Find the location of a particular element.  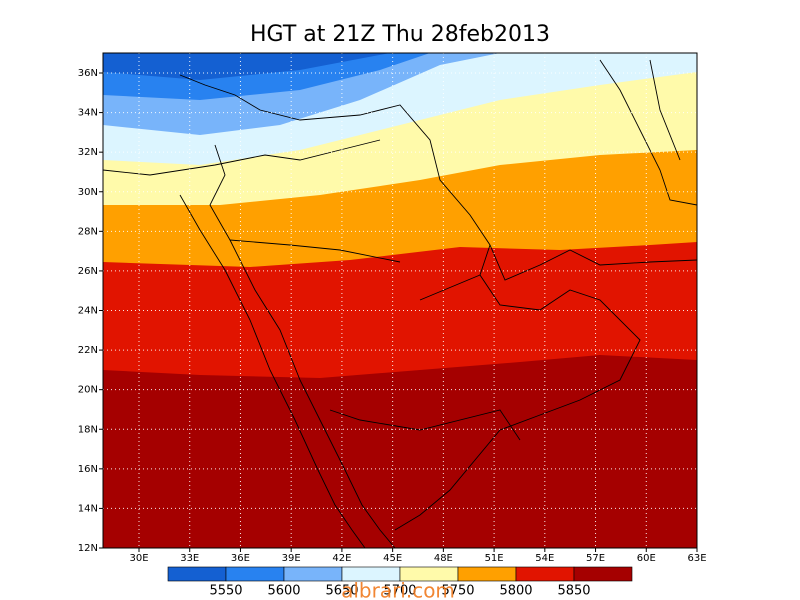

lat-label: 22N is located at coordinates (88, 350).